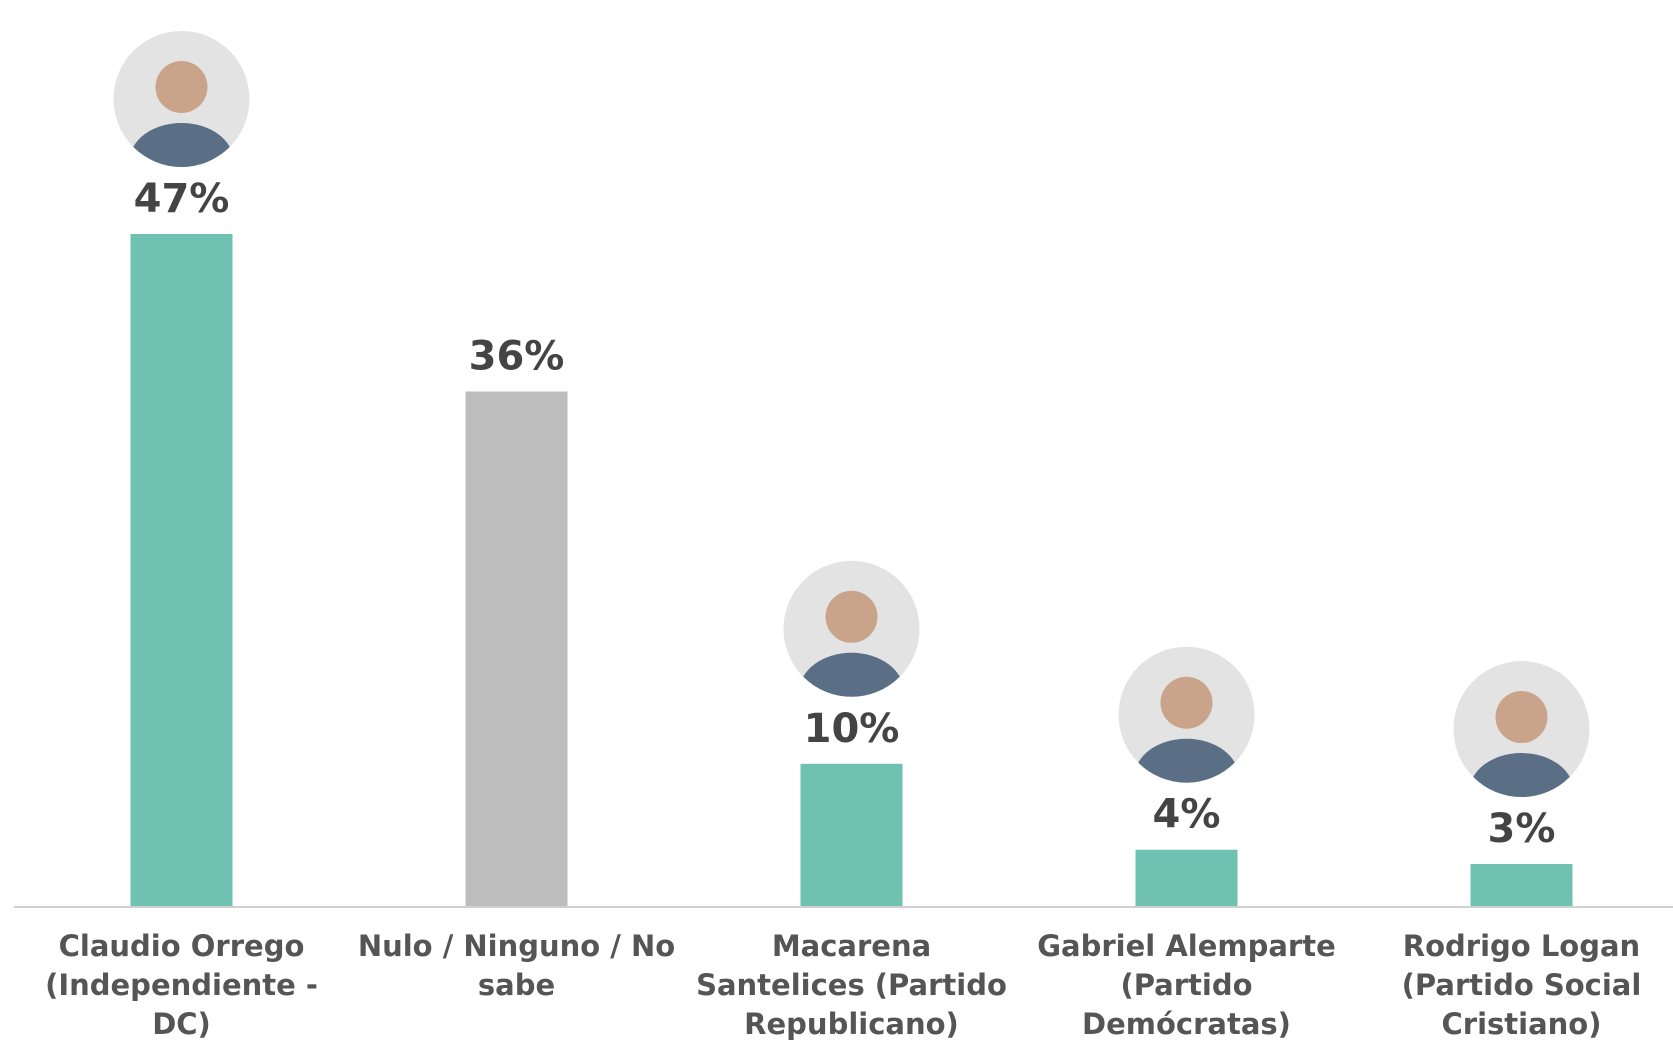 The image size is (1673, 1048). I want to click on x-tick-label: Rodrigo Logan (Partido Social Cristiano), so click(1521, 985).